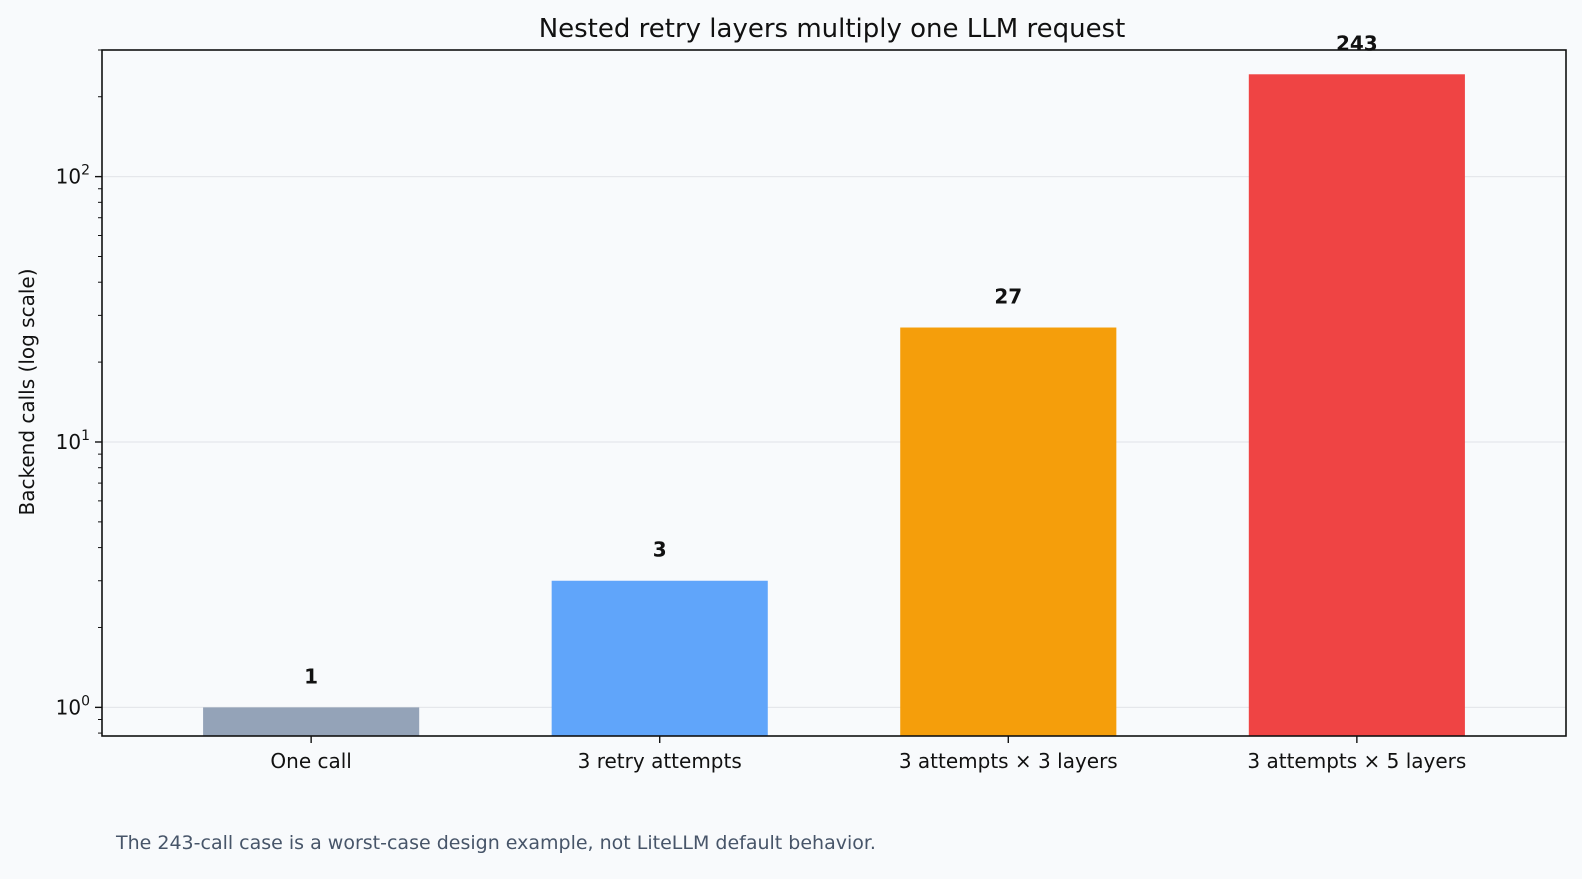 This screenshot has height=879, width=1582. I want to click on bar-value-label: 27, so click(1008, 297).